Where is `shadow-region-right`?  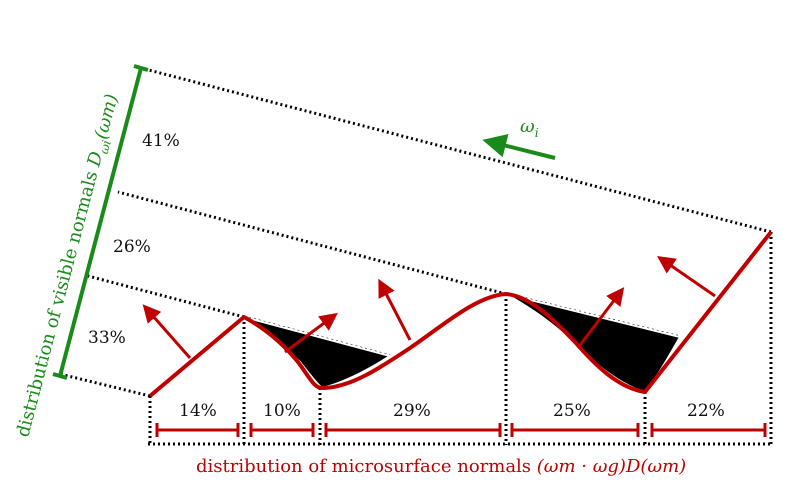
shadow-region-right is located at coordinates (593, 343).